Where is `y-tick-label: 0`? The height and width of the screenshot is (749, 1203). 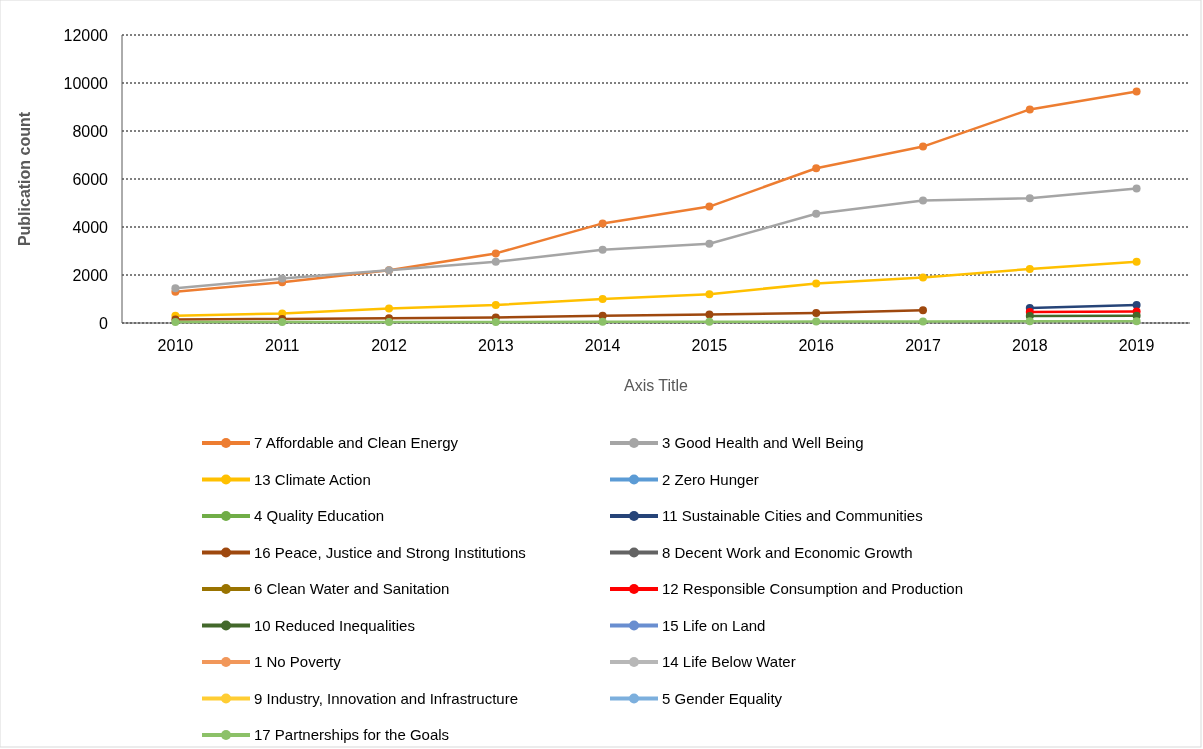 y-tick-label: 0 is located at coordinates (104, 323).